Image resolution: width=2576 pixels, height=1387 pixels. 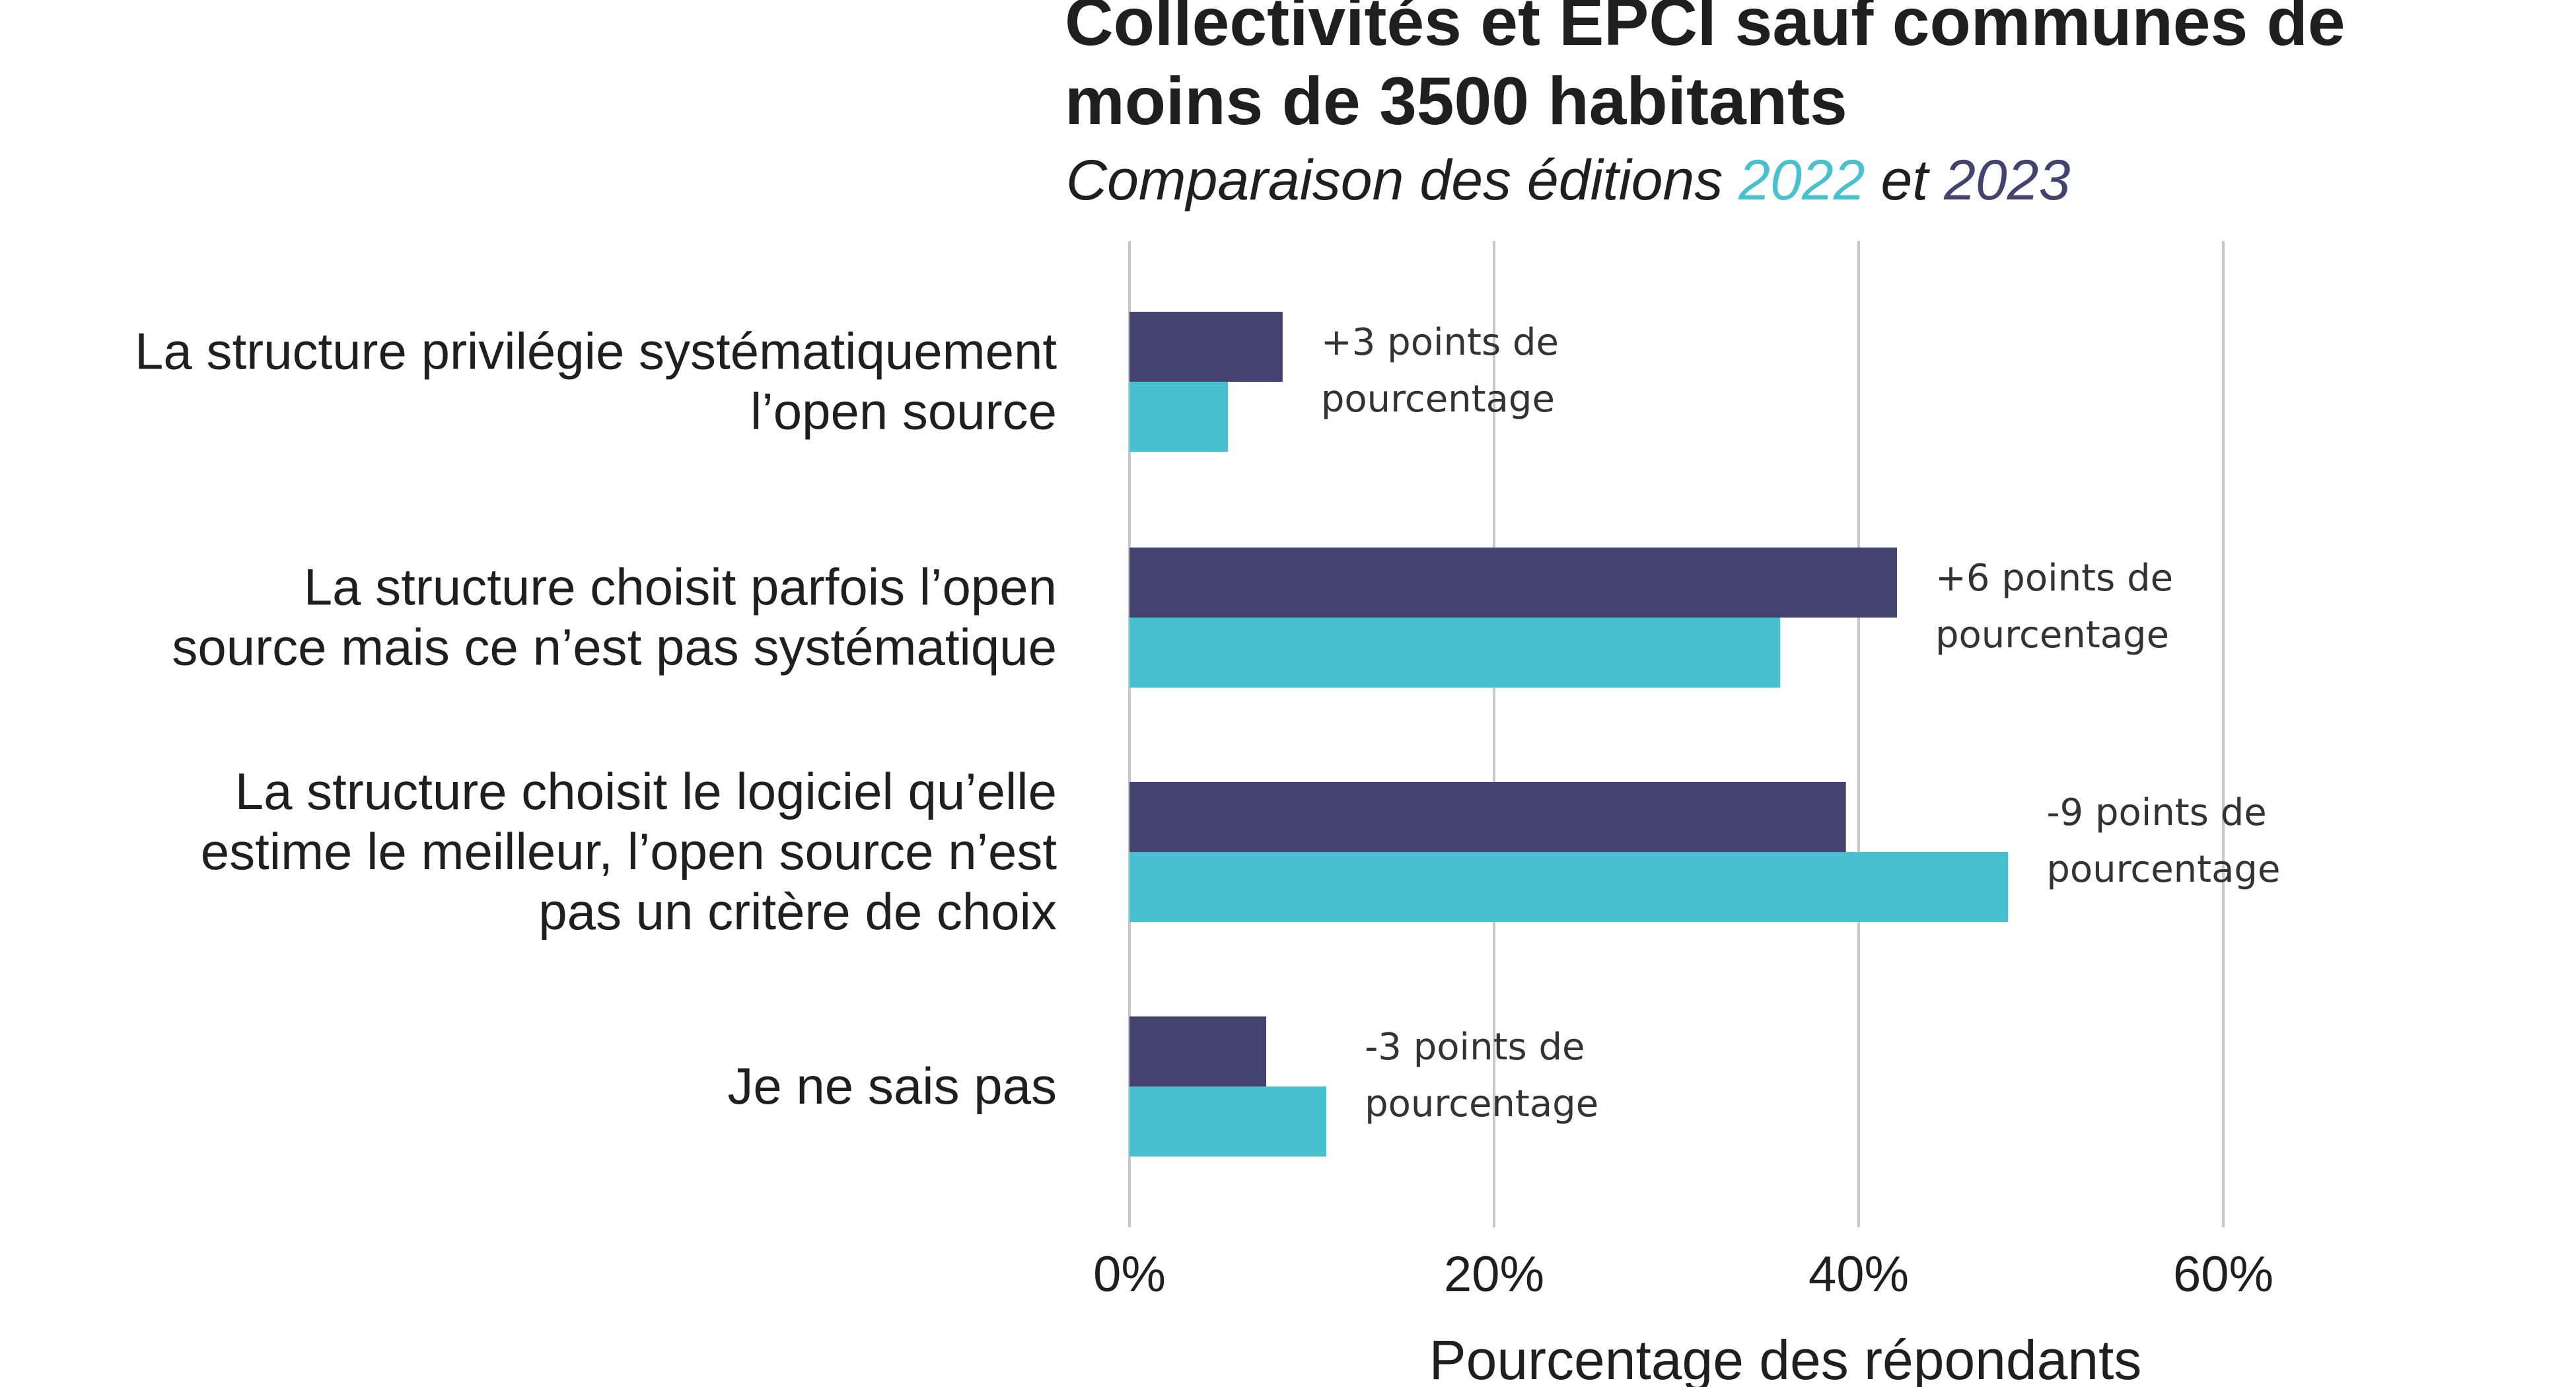 I want to click on change-annotation: -3 points de, so click(x=1475, y=1047).